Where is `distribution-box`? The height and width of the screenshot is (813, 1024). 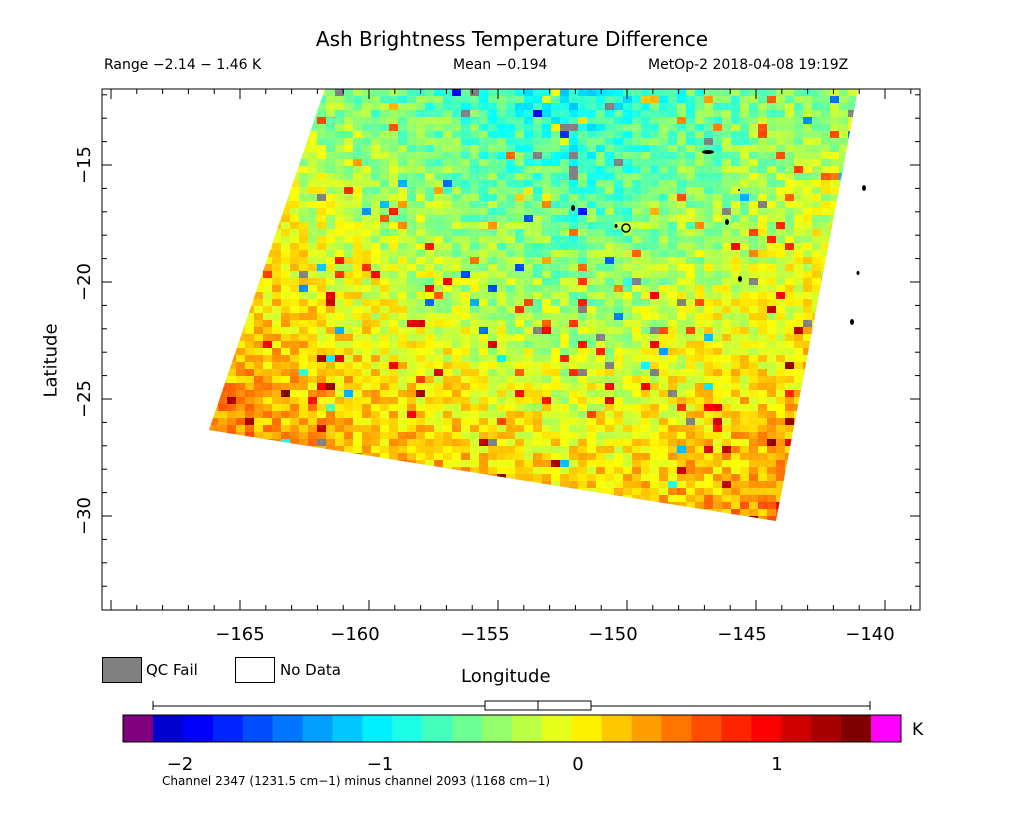 distribution-box is located at coordinates (511, 705).